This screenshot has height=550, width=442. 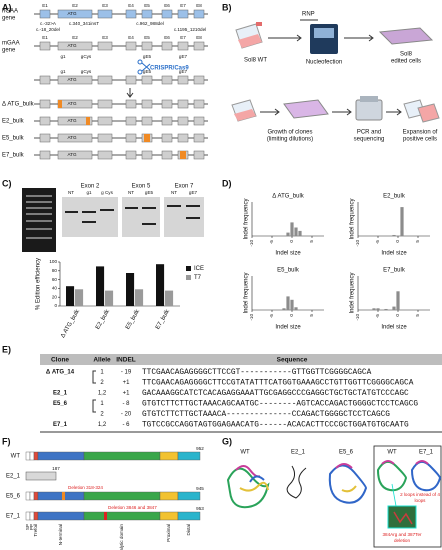 I want to click on table-cell: - 20, so click(x=126, y=415).